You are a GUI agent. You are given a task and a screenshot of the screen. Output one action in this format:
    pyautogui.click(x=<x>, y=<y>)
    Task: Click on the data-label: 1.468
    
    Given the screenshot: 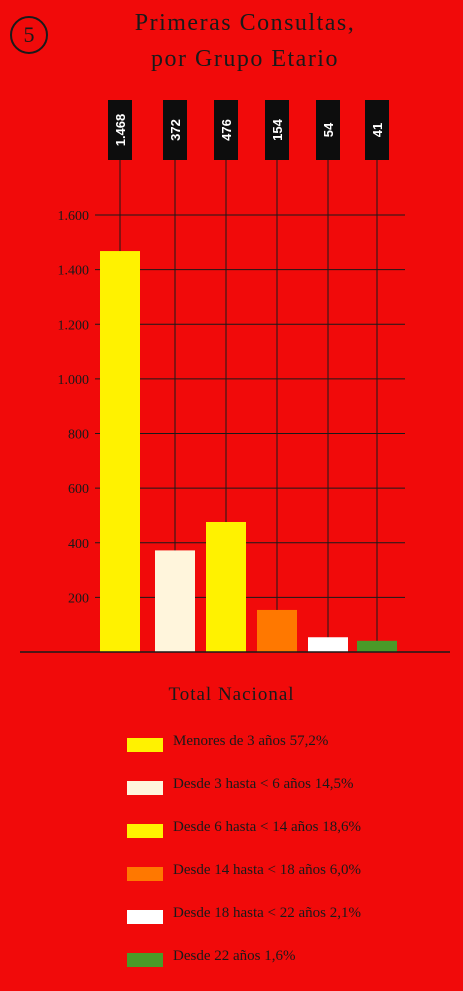 What is the action you would take?
    pyautogui.click(x=120, y=130)
    